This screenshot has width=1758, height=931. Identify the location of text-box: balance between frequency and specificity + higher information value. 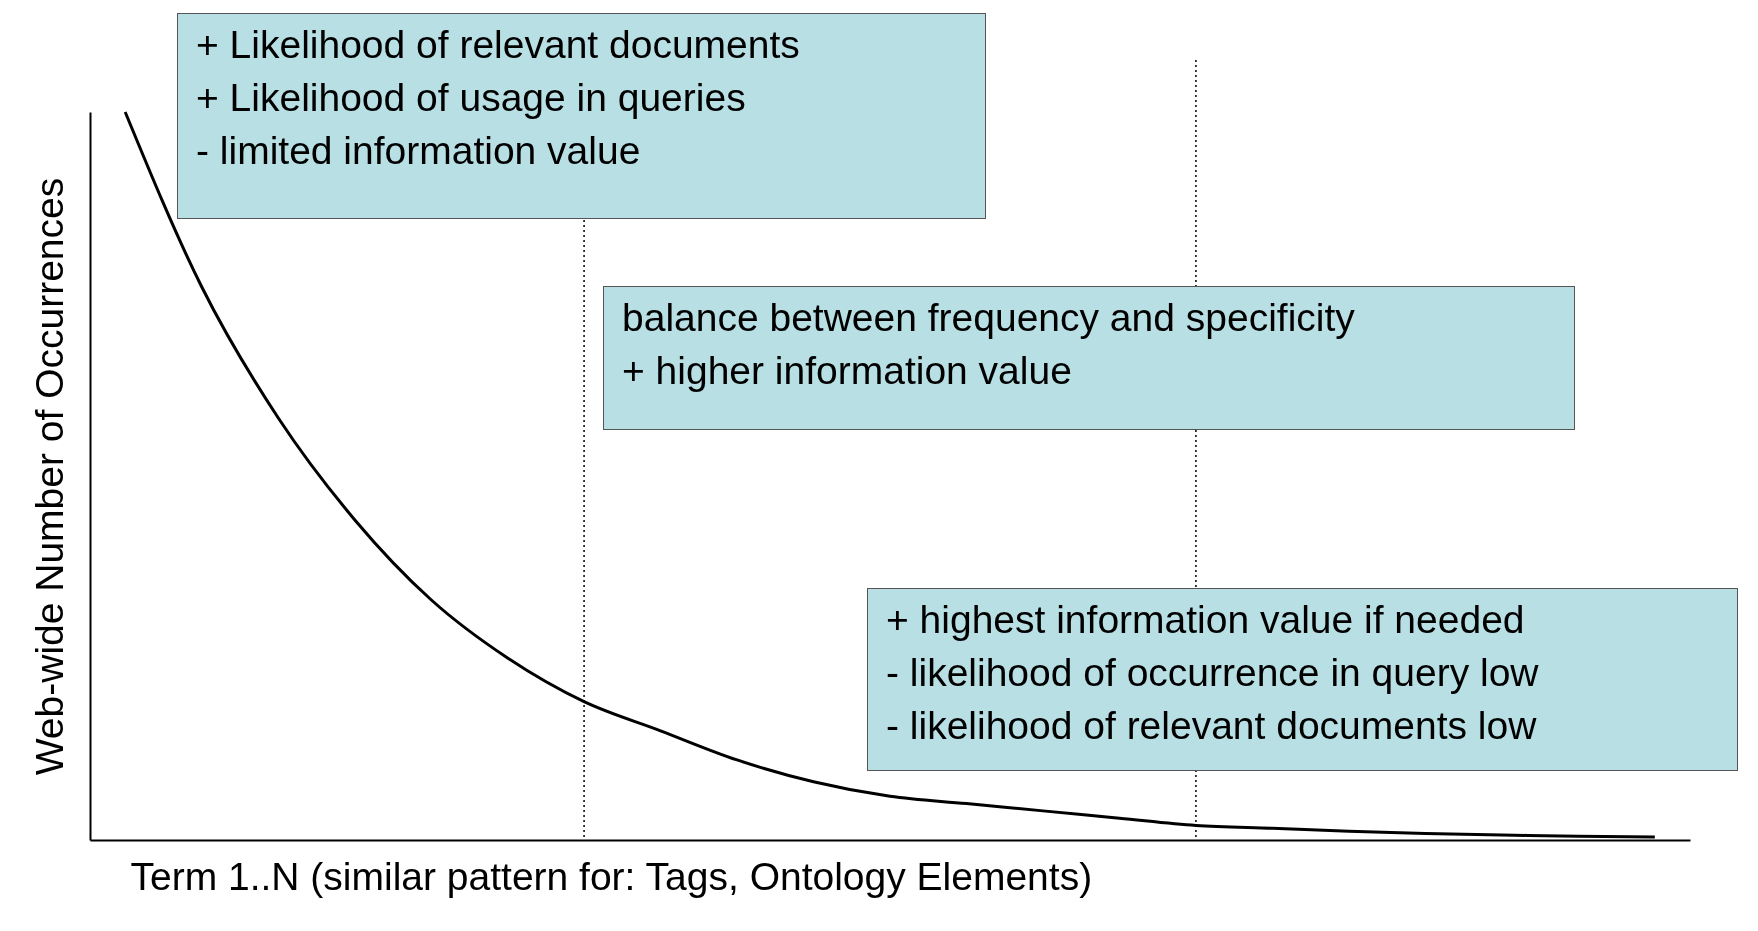
(1089, 358).